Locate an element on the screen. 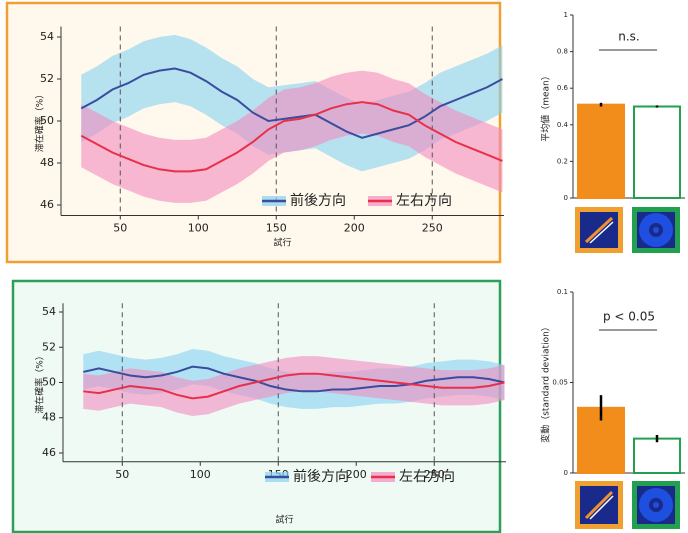 Image resolution: width=688 pixels, height=533 pixels. y-tick-label: 0.4 is located at coordinates (563, 125).